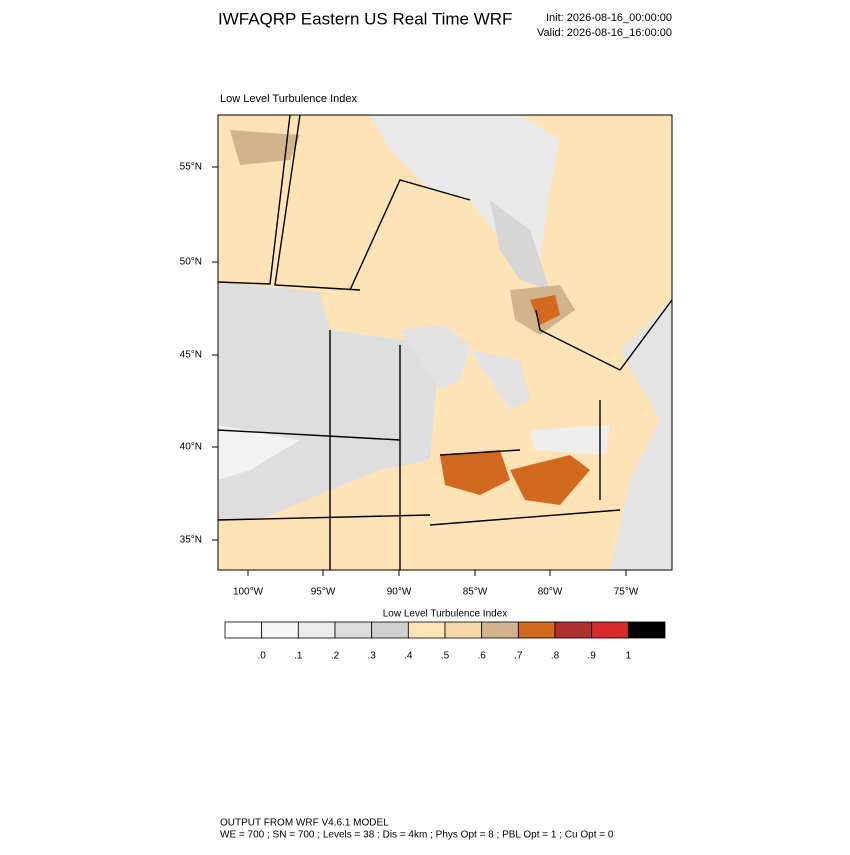  I want to click on lat-label: 35°N, so click(191, 540).